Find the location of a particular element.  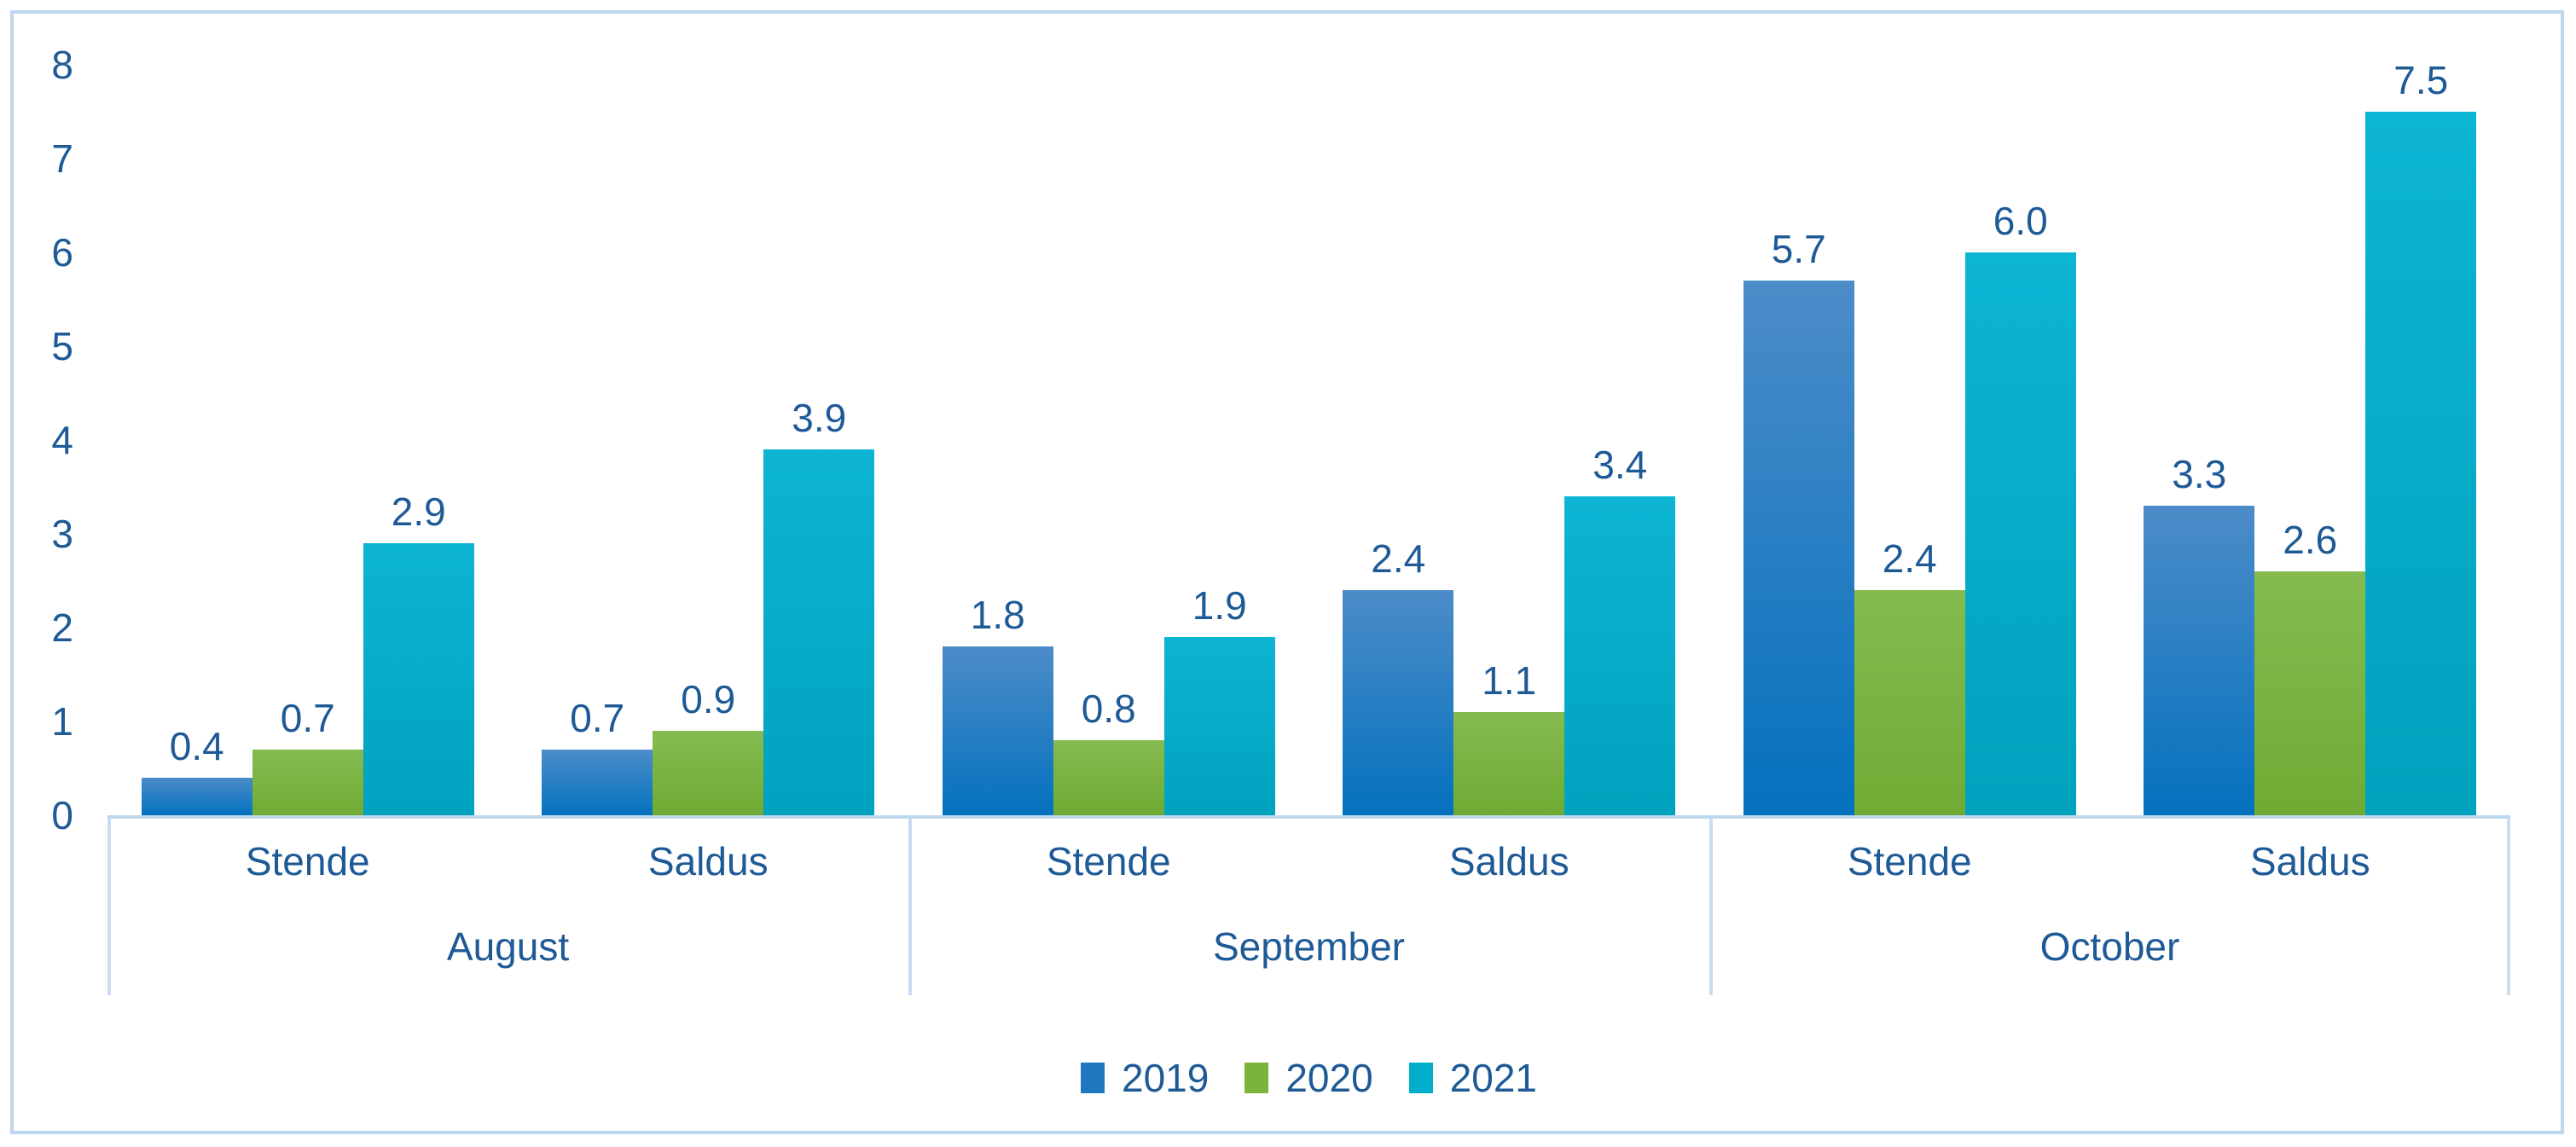

legend-item-2020: 2020 is located at coordinates (1308, 1078).